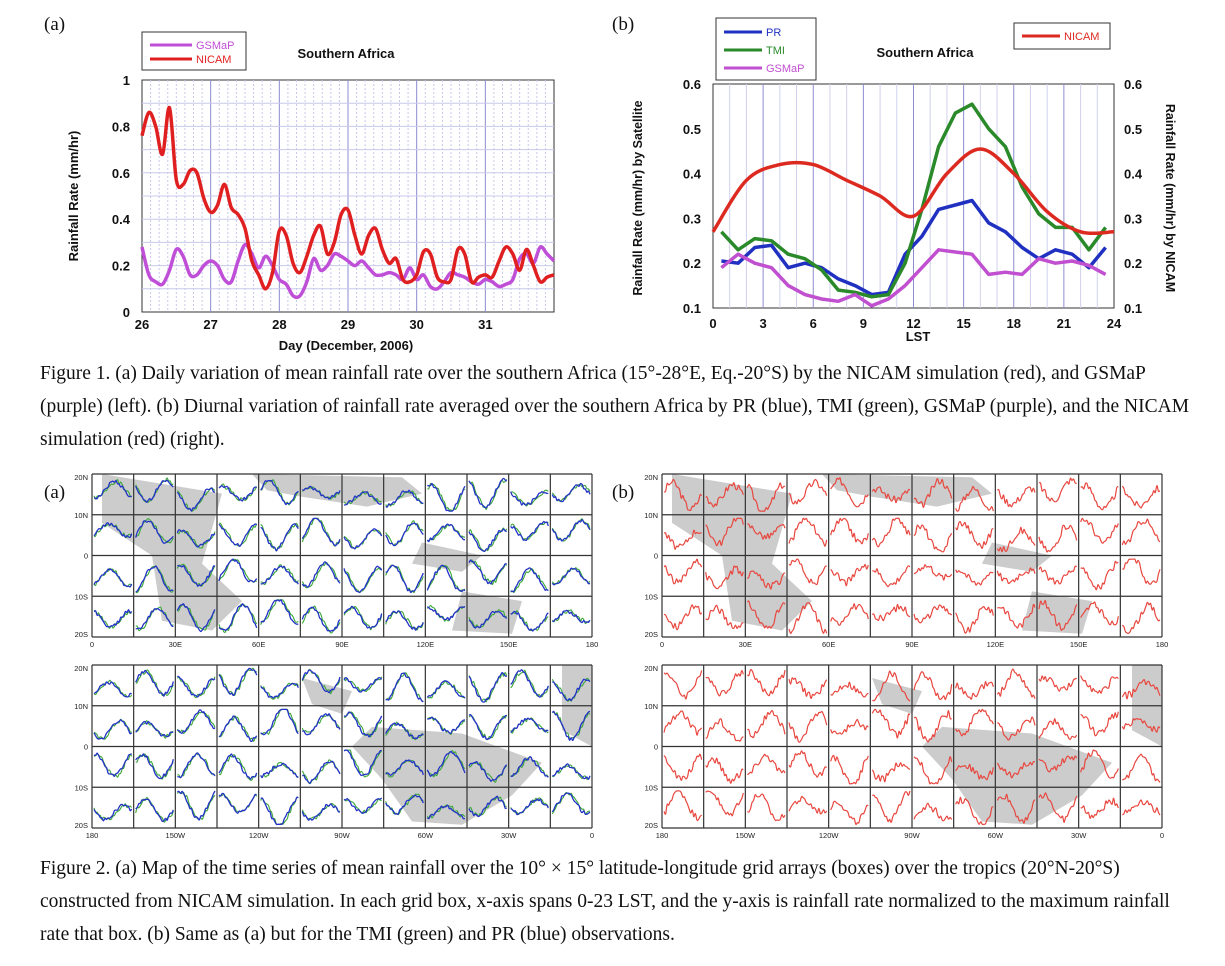 The width and height of the screenshot is (1225, 966). What do you see at coordinates (1079, 644) in the screenshot?
I see `figure2-lon-label: 150E` at bounding box center [1079, 644].